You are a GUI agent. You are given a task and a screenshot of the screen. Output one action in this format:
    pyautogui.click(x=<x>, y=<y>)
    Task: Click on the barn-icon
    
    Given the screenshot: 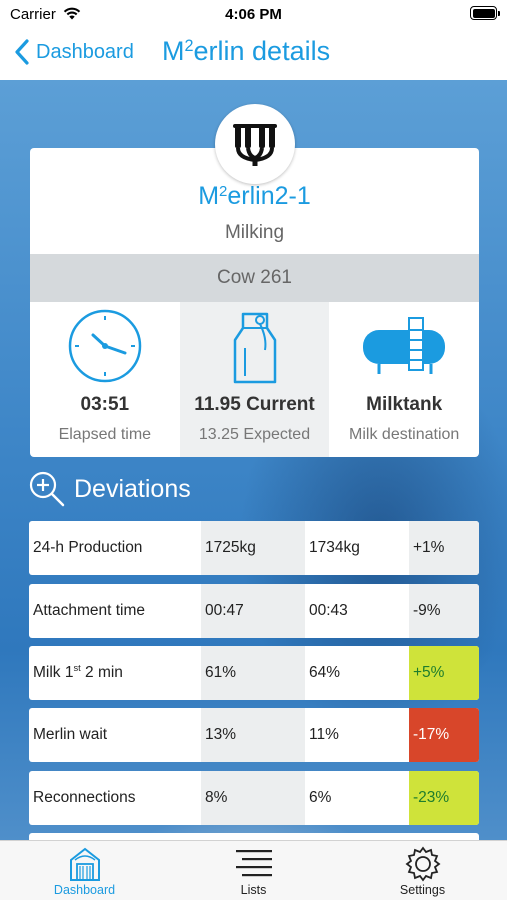 What is the action you would take?
    pyautogui.click(x=84, y=864)
    